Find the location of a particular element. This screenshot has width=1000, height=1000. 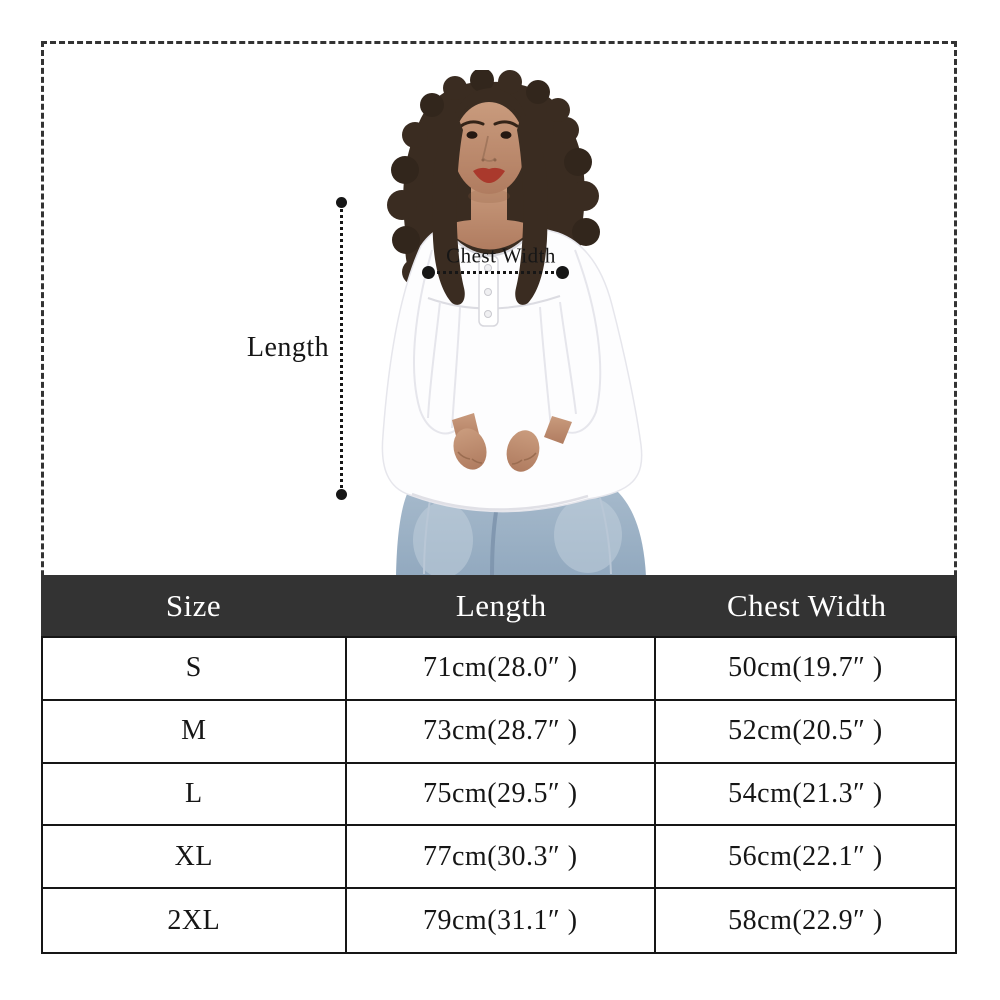

table-row: 2XL 79cm(31.1″ ) 58cm(22.9″ ) is located at coordinates (499, 920).